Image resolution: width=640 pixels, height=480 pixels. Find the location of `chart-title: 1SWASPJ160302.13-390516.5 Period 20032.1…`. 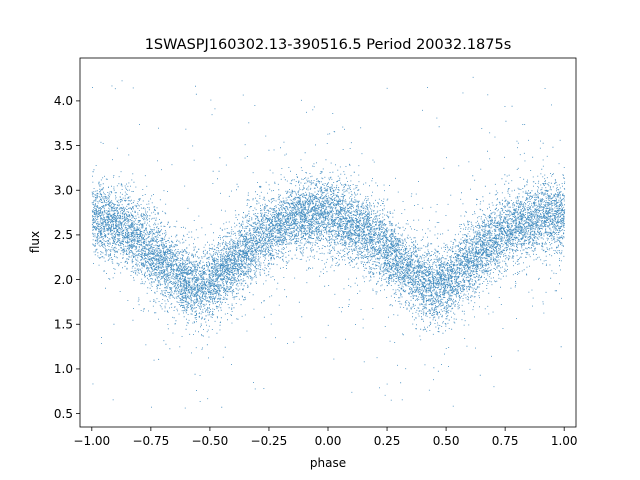

chart-title: 1SWASPJ160302.13-390516.5 Period 20032.1… is located at coordinates (328, 45).